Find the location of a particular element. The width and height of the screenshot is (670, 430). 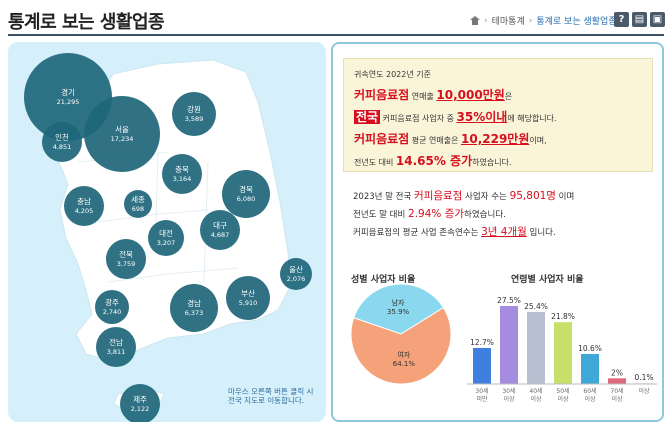

age-chart-title: 연령별 사업자 비율 is located at coordinates (547, 280).